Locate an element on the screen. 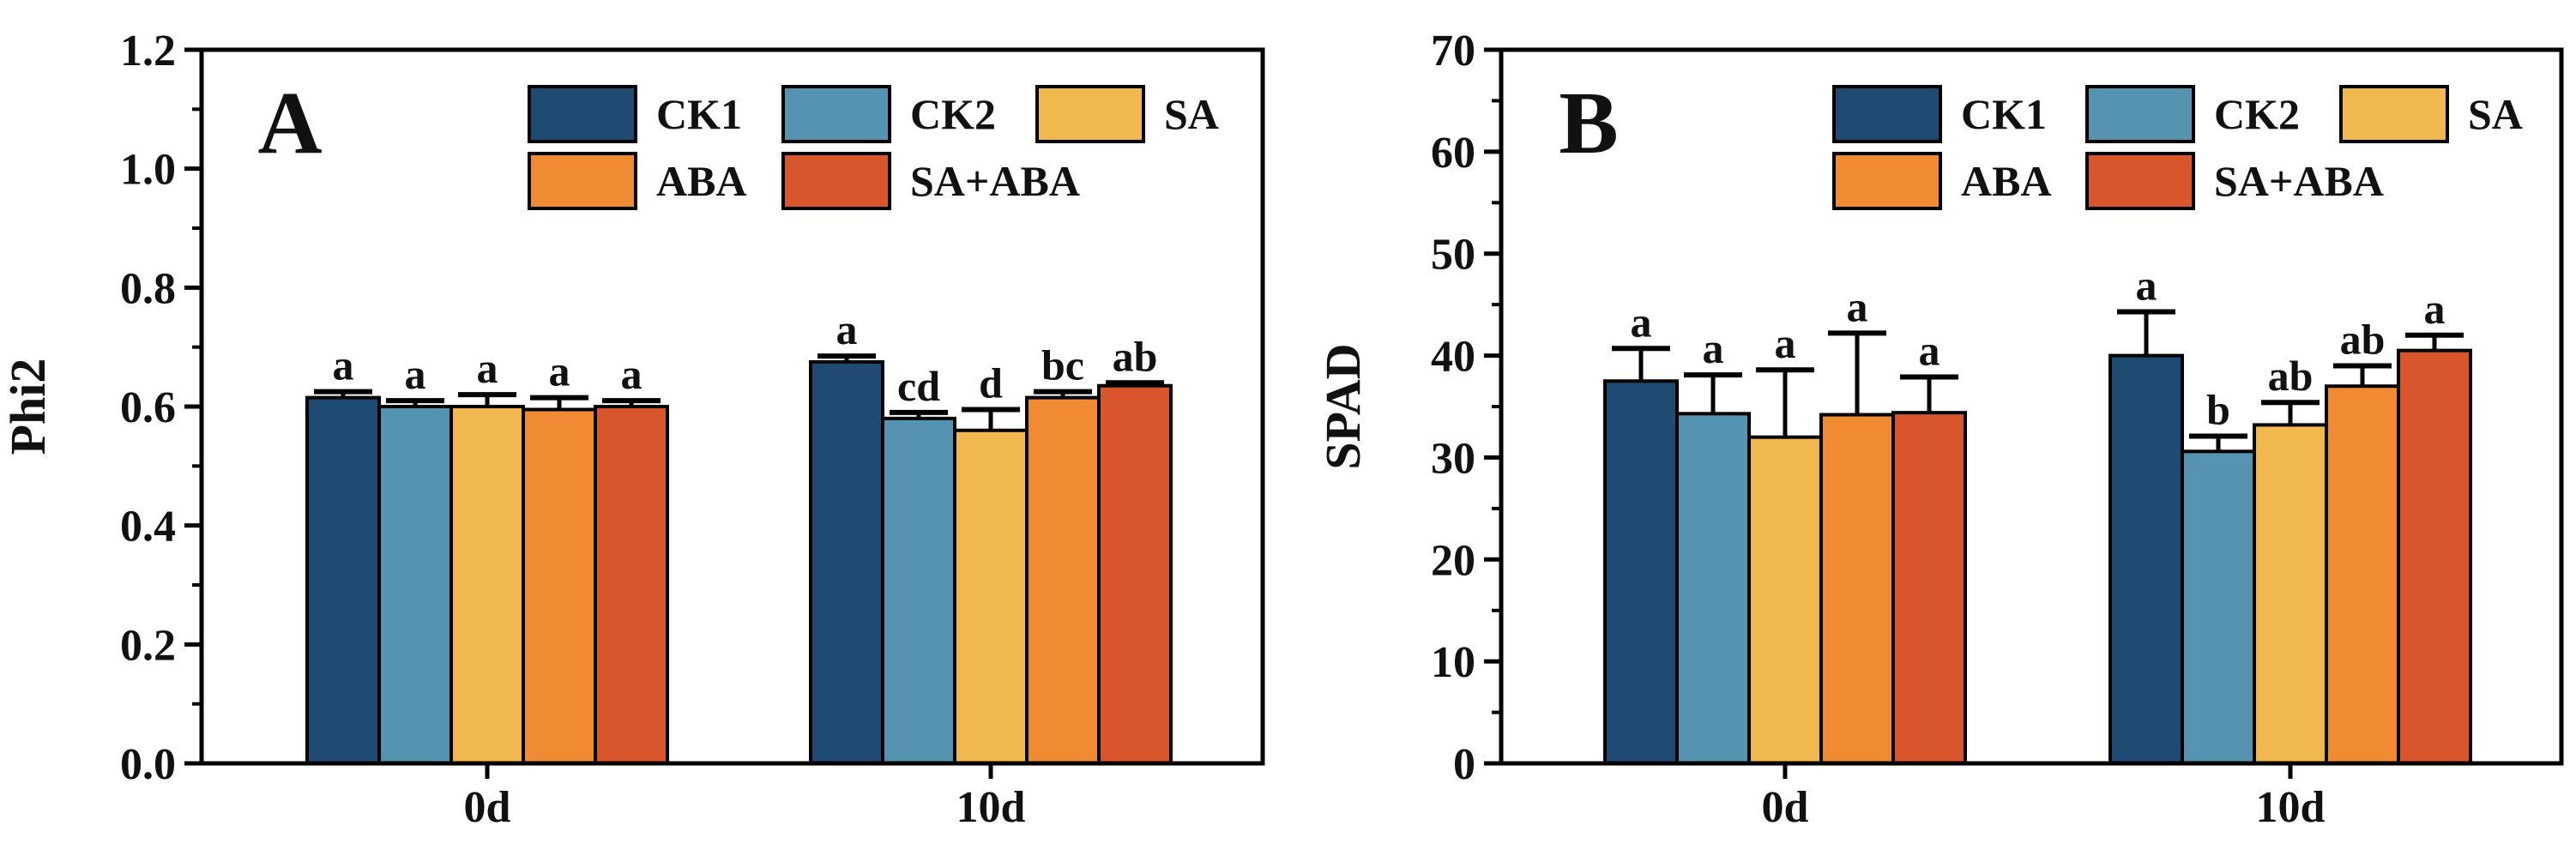  y-axis-title: SPAD is located at coordinates (1343, 406).